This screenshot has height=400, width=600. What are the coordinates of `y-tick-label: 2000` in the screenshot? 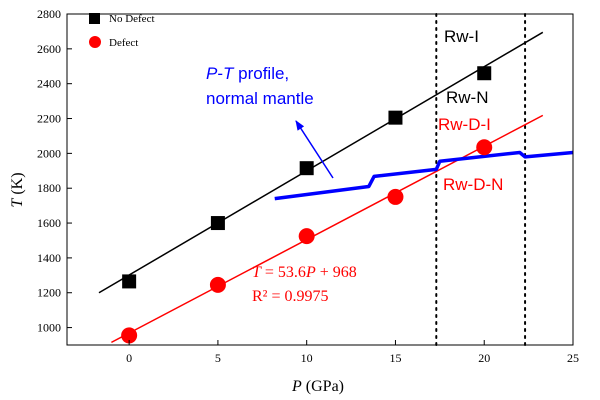 It's located at (49, 153).